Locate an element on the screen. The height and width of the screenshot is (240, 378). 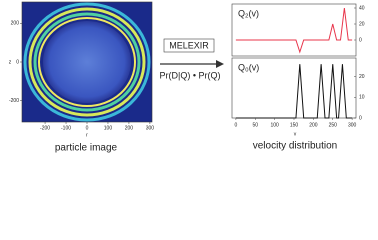
x-tick-label: -100 is located at coordinates (66, 128).